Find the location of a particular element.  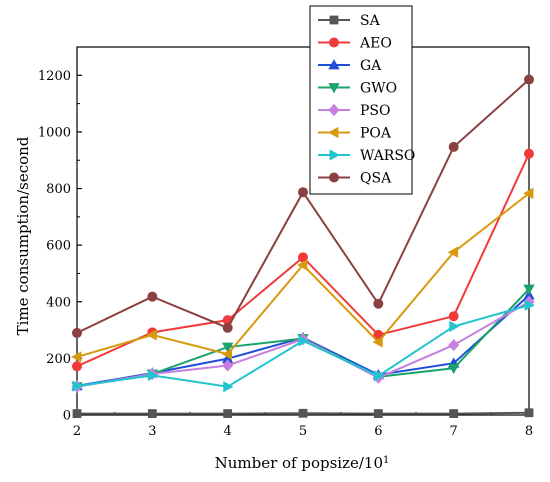

x-axis-title: Number of popsize/101 is located at coordinates (302, 463).